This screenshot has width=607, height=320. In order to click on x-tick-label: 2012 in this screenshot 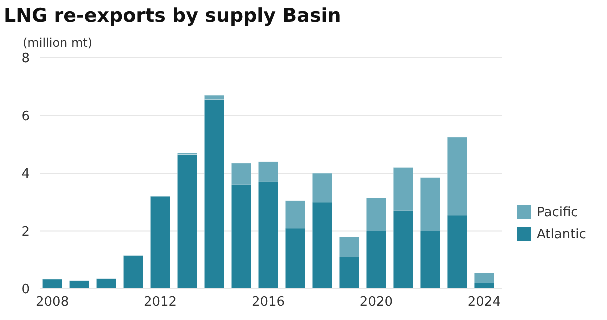, I will do `click(161, 302)`.